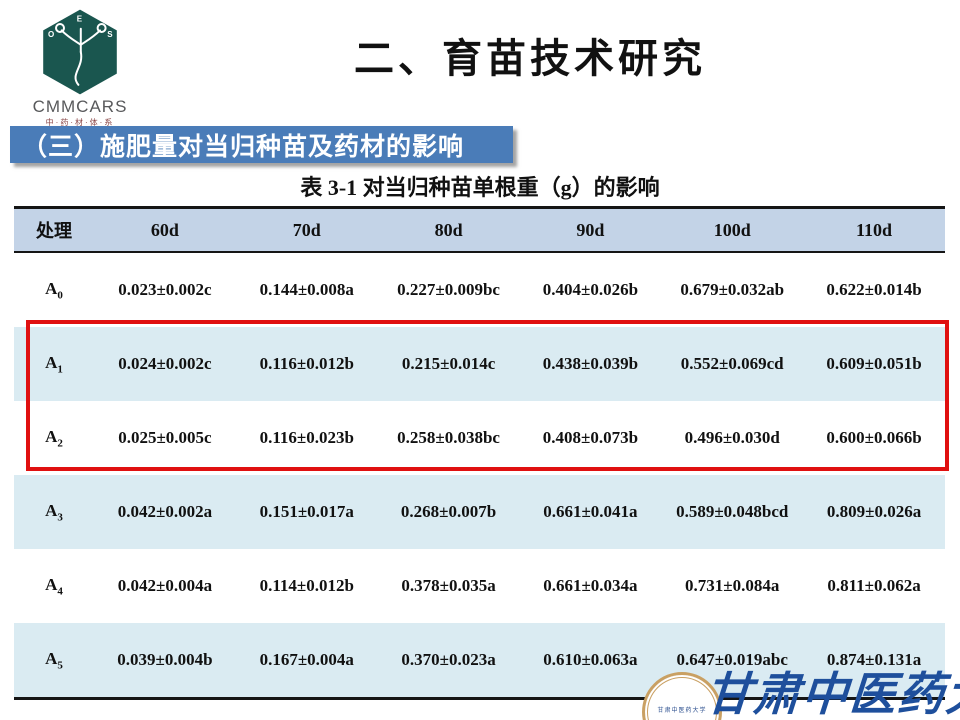 Image resolution: width=960 pixels, height=720 pixels. I want to click on cell: 0.116±0.012b, so click(306, 363).